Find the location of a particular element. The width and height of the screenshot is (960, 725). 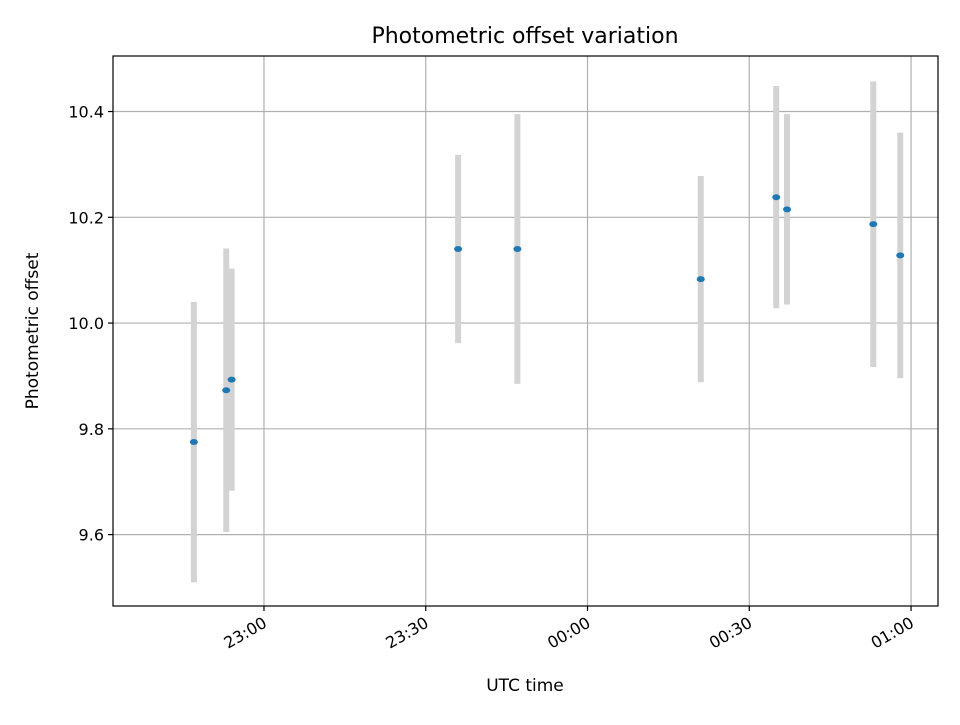

y-tick-label: 10.4 is located at coordinates (86, 112).